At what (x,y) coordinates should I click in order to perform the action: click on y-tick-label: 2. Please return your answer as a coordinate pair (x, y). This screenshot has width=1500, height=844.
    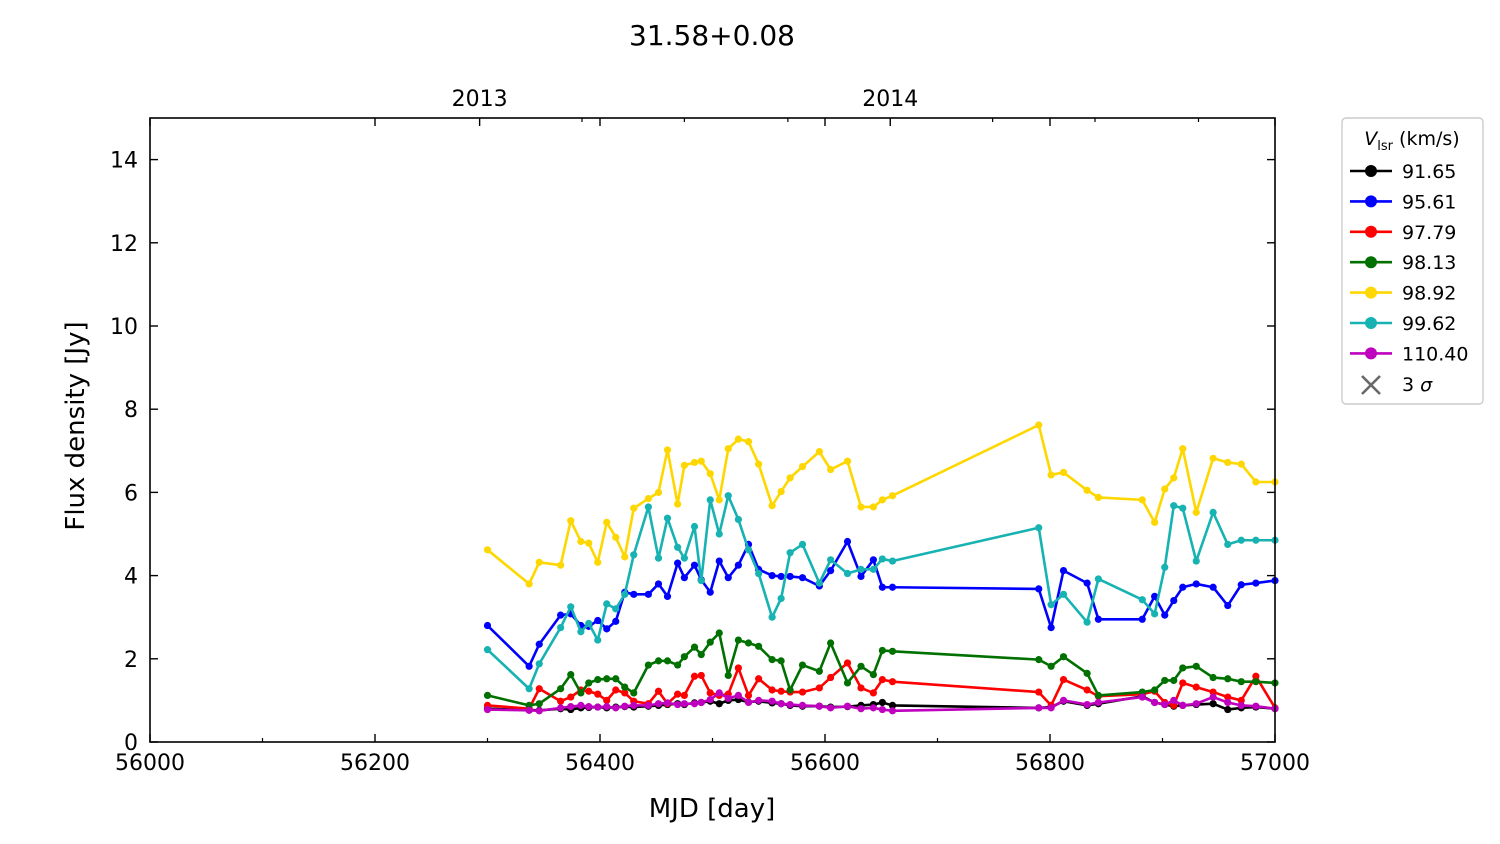
    Looking at the image, I should click on (131, 660).